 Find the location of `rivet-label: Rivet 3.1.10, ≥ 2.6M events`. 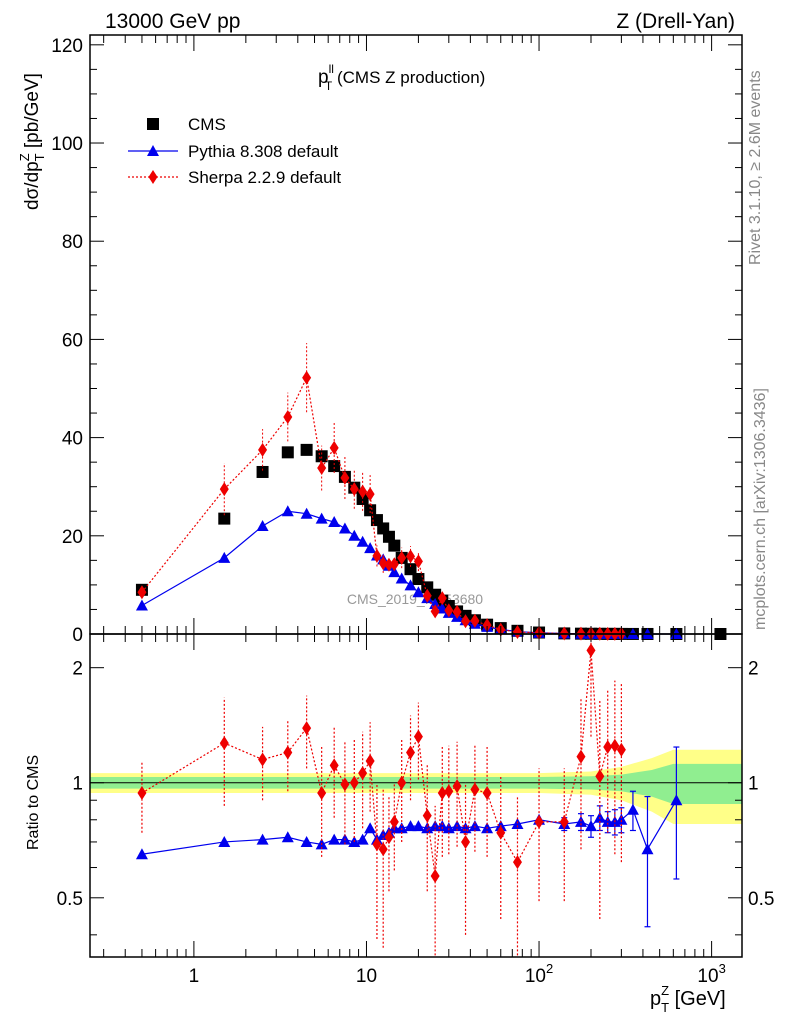

rivet-label: Rivet 3.1.10, ≥ 2.6M events is located at coordinates (755, 167).